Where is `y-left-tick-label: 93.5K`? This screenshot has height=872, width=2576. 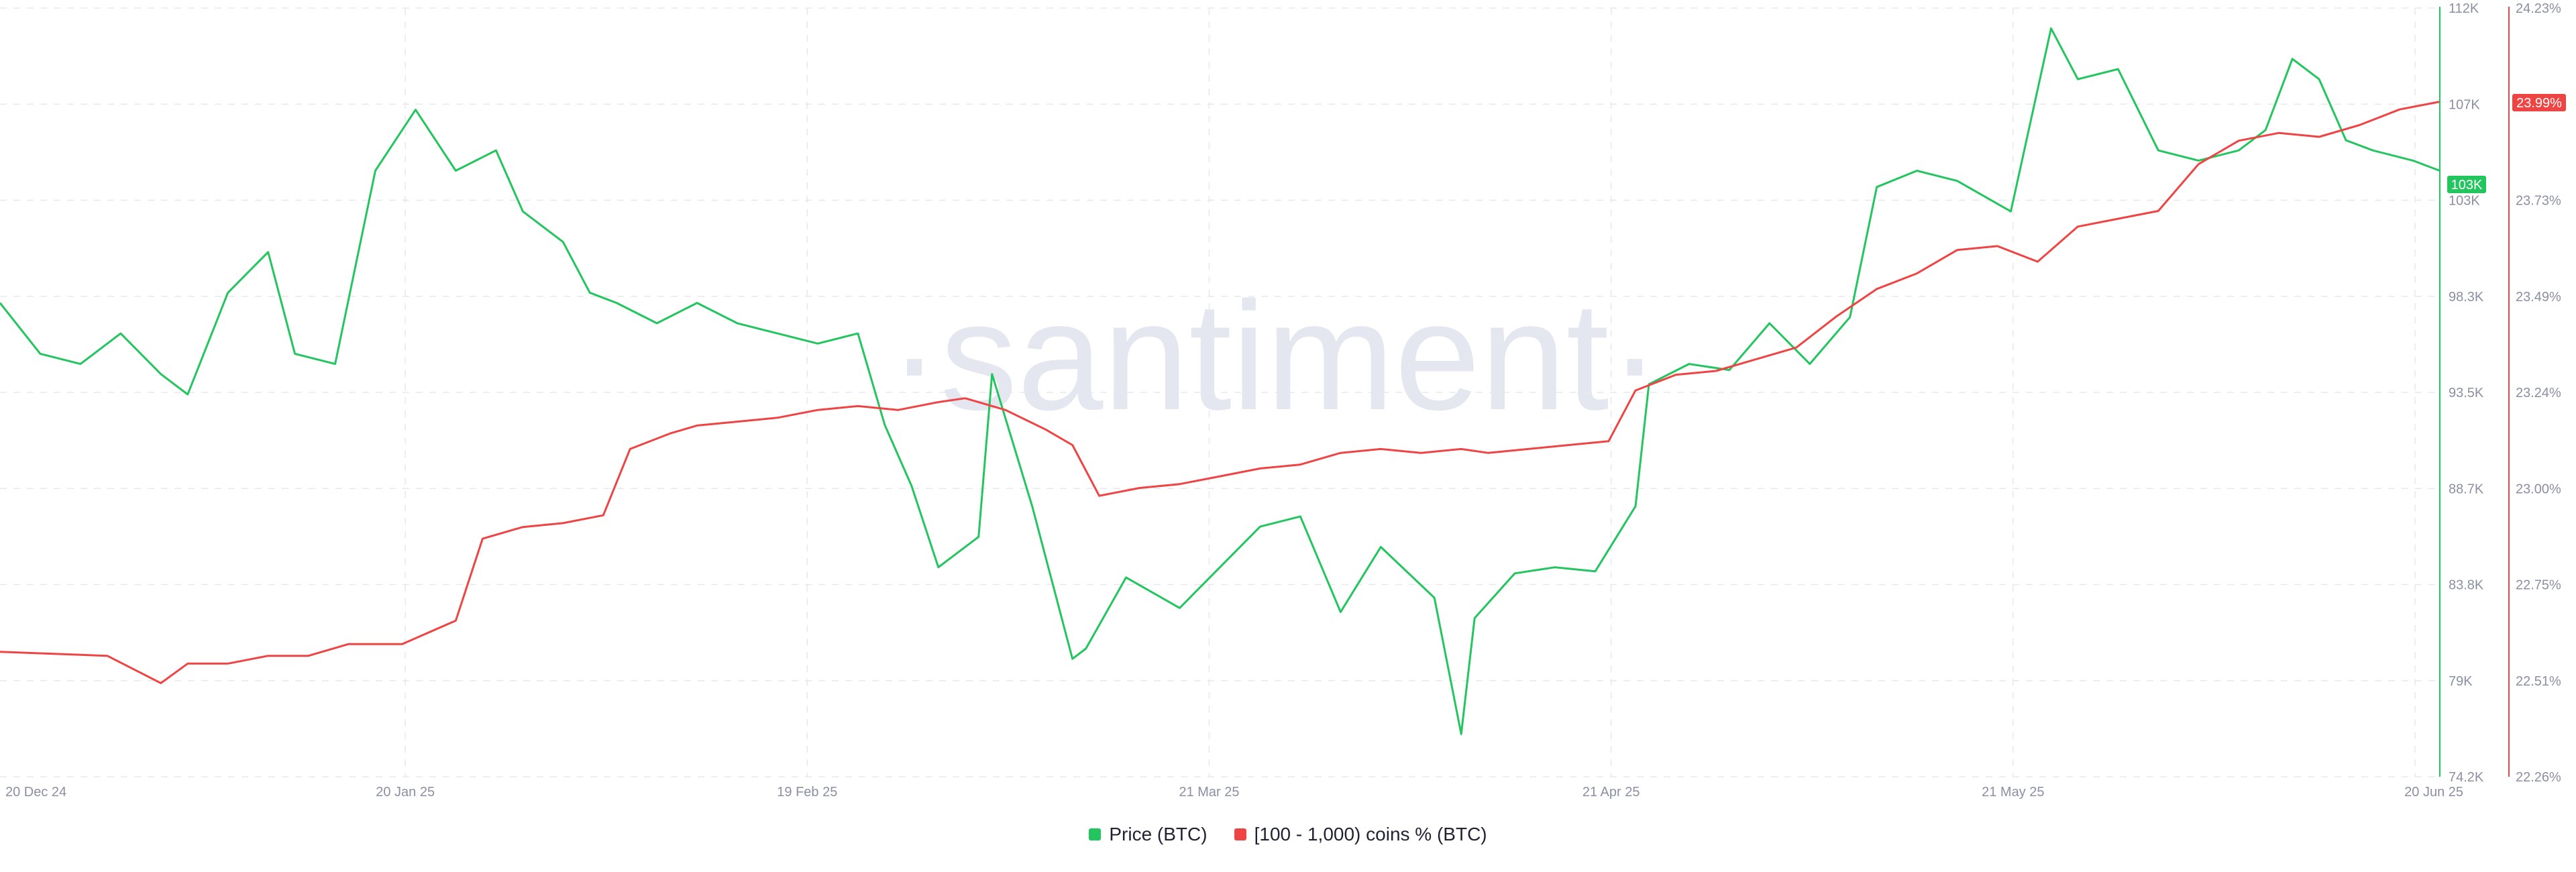
y-left-tick-label: 93.5K is located at coordinates (2466, 393).